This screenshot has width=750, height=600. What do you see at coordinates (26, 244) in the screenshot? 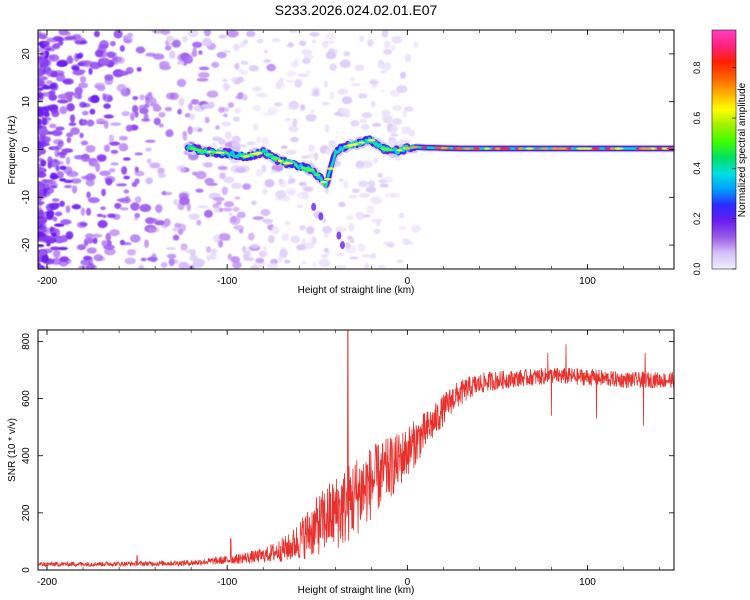
I see `y-tick-label: -20` at bounding box center [26, 244].